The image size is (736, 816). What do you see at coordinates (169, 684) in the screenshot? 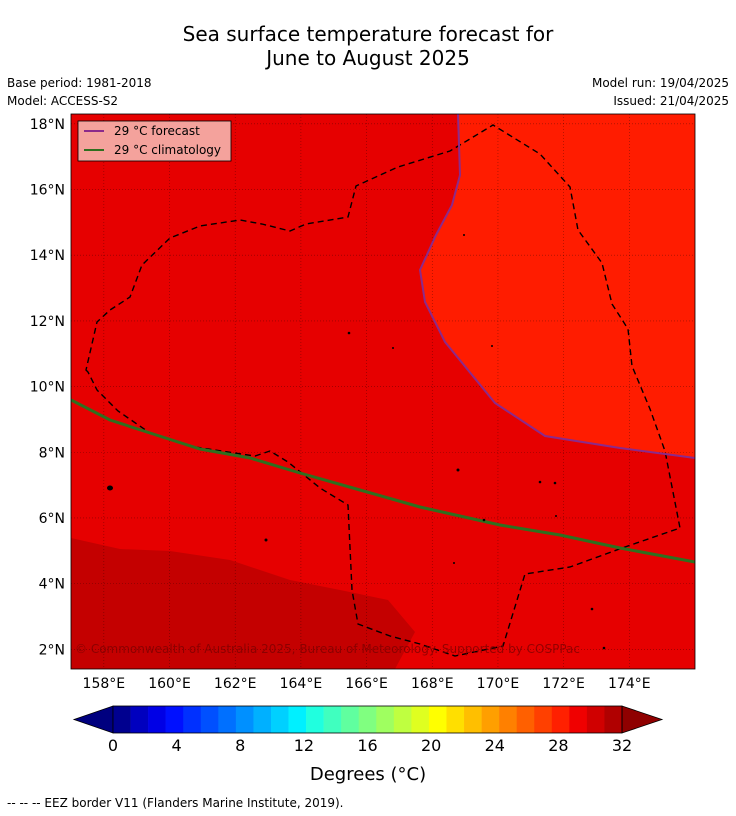
I see `lon-tick-label: 160°E` at bounding box center [169, 684].